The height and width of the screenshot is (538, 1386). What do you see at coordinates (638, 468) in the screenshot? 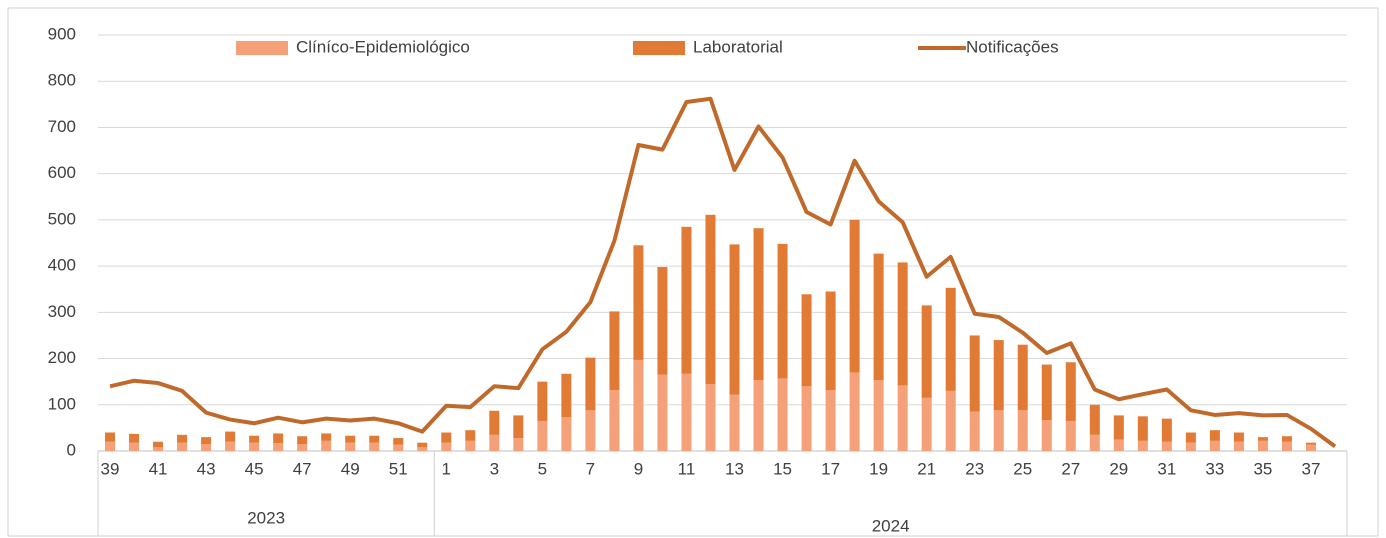
I see `x-tick-label: 9` at bounding box center [638, 468].